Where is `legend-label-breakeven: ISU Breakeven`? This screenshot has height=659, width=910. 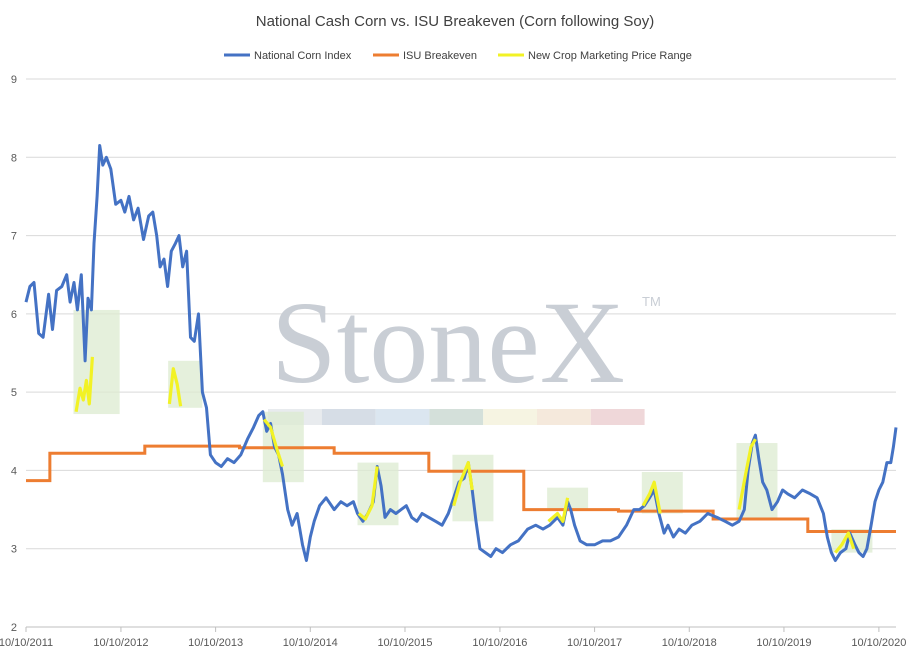
legend-label-breakeven: ISU Breakeven is located at coordinates (440, 56).